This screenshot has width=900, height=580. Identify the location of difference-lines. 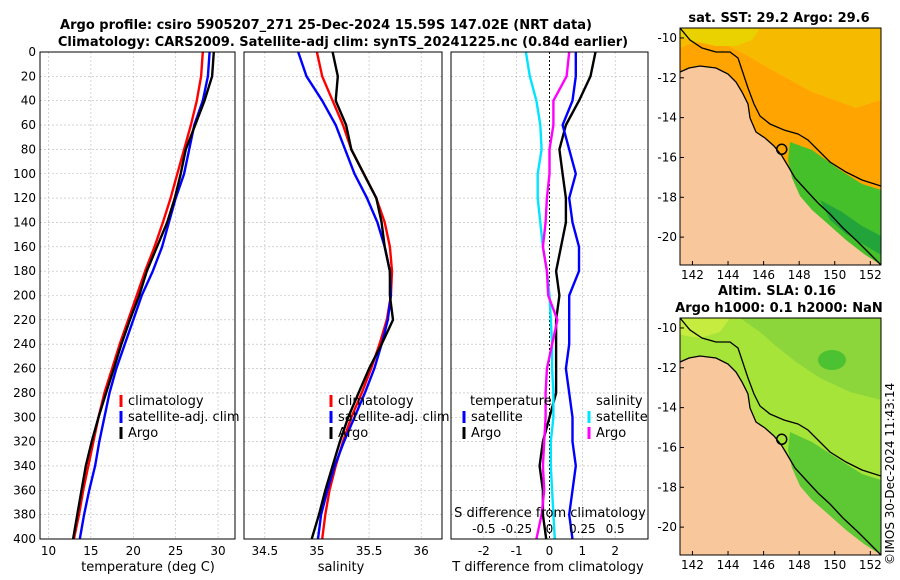
(560, 295).